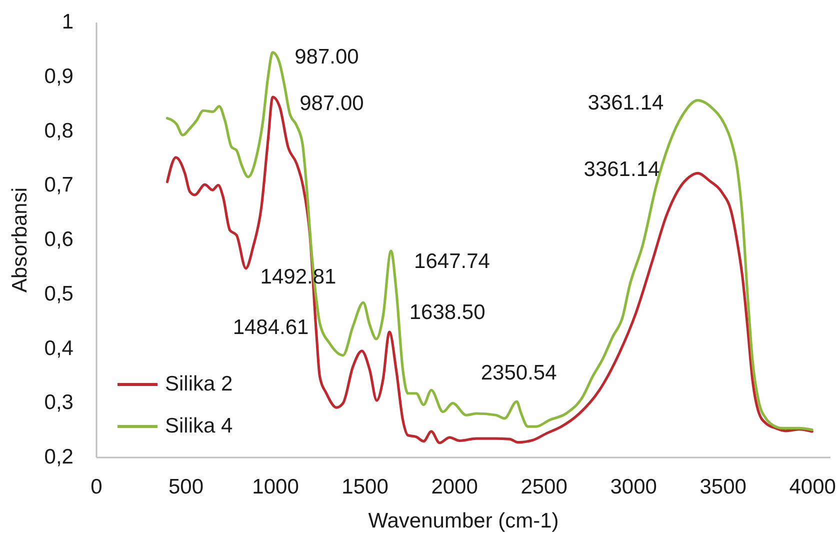 Image resolution: width=840 pixels, height=534 pixels. I want to click on y-axis-title: Absorbansi, so click(20, 240).